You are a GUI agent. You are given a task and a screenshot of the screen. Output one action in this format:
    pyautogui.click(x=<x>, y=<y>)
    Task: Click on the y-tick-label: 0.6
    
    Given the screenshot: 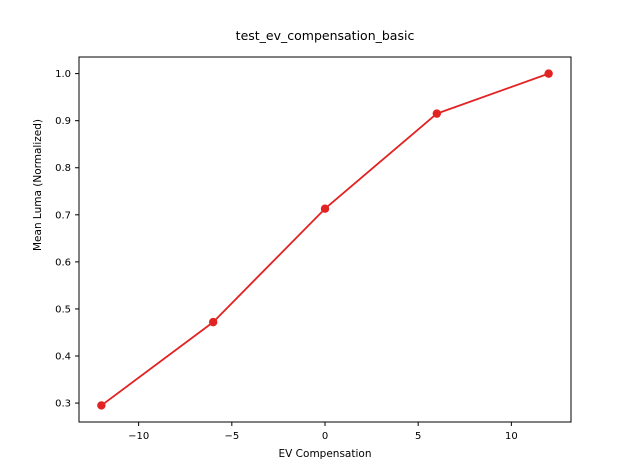 What is the action you would take?
    pyautogui.click(x=63, y=262)
    